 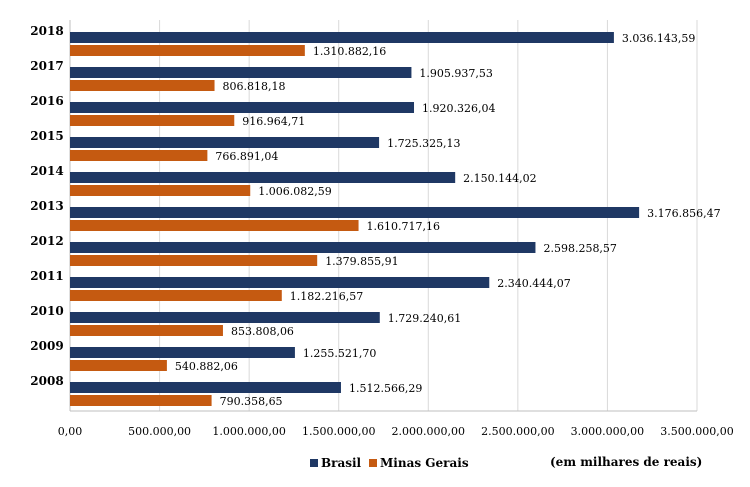 What do you see at coordinates (458, 108) in the screenshot?
I see `data-label: 1.920.326,04` at bounding box center [458, 108].